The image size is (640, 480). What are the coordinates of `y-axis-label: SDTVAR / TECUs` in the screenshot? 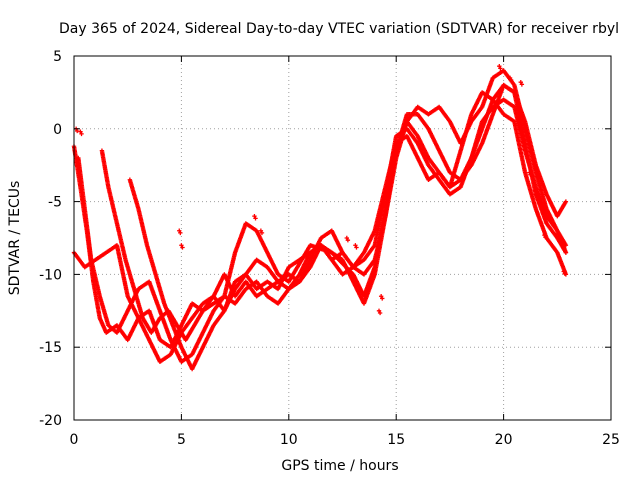 It's located at (15, 238).